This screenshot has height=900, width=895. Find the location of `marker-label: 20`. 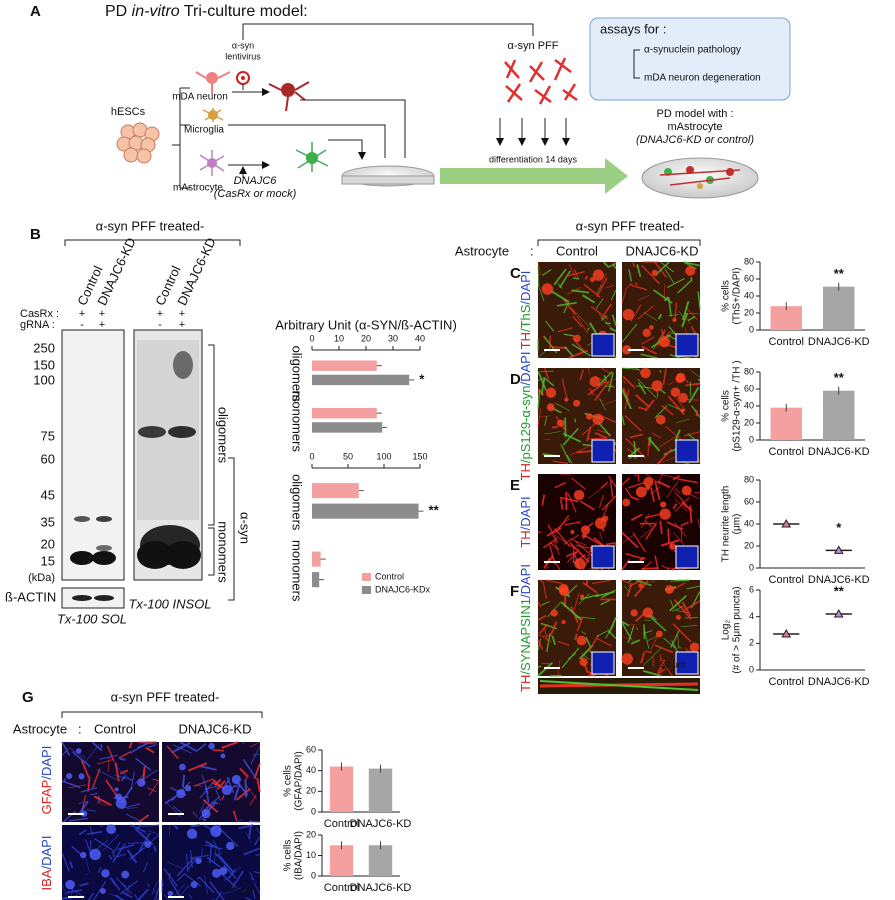

marker-label: 20 is located at coordinates (48, 543).